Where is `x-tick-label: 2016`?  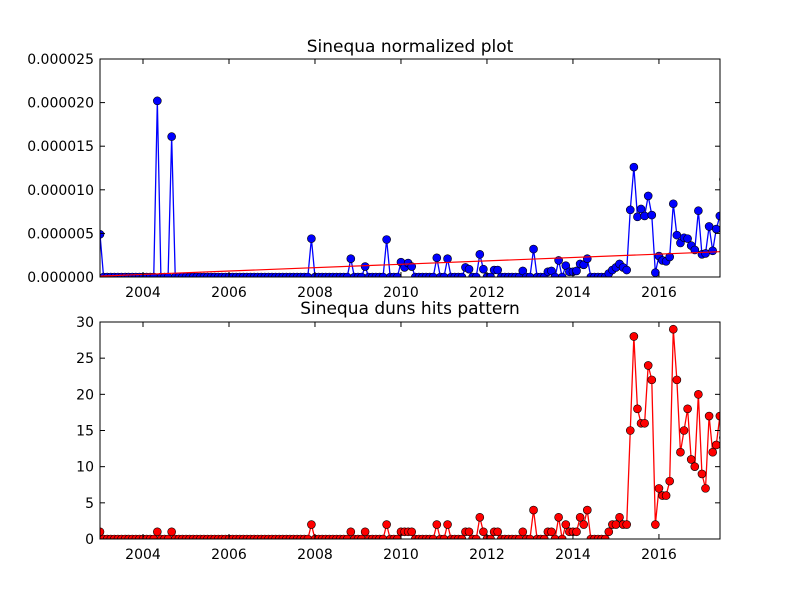 x-tick-label: 2016 is located at coordinates (659, 555).